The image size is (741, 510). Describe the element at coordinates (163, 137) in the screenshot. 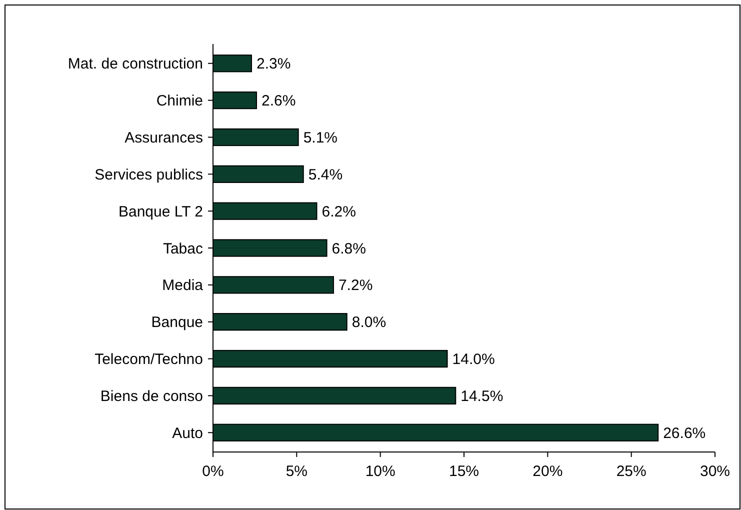

I see `y-tick-label: Assurances` at that location.